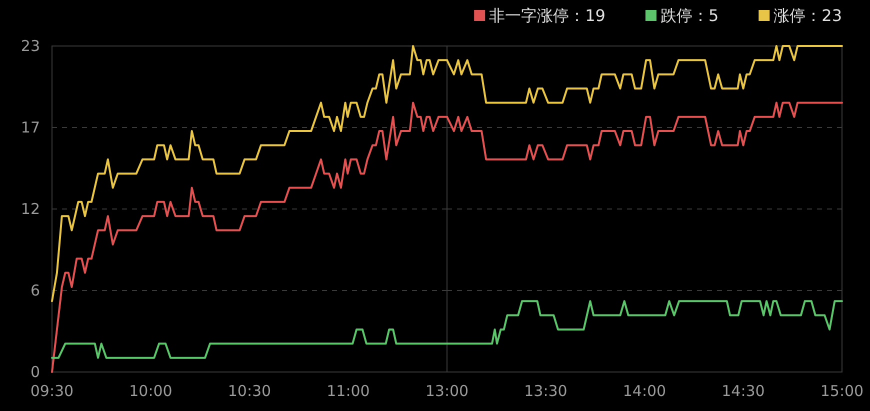 The height and width of the screenshot is (411, 870). I want to click on y-tick-label: 12, so click(30, 209).